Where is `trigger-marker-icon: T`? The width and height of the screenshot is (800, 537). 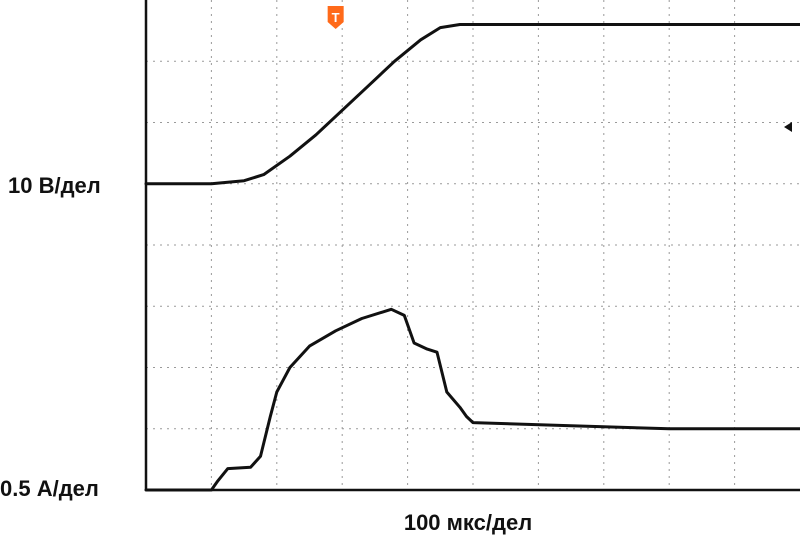
trigger-marker-icon: T is located at coordinates (335, 17).